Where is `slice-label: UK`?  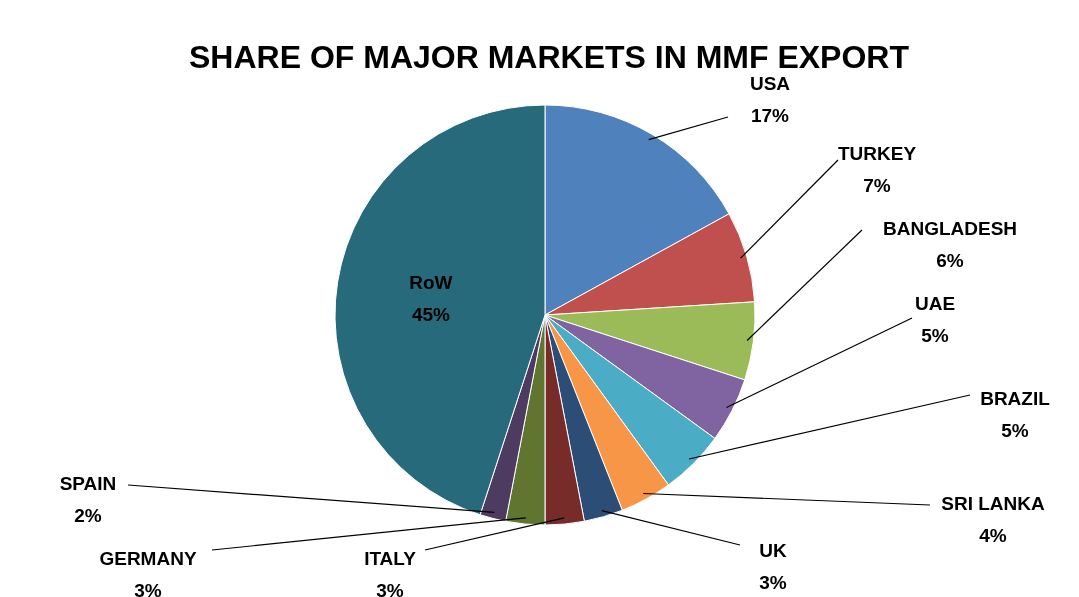 slice-label: UK is located at coordinates (773, 550).